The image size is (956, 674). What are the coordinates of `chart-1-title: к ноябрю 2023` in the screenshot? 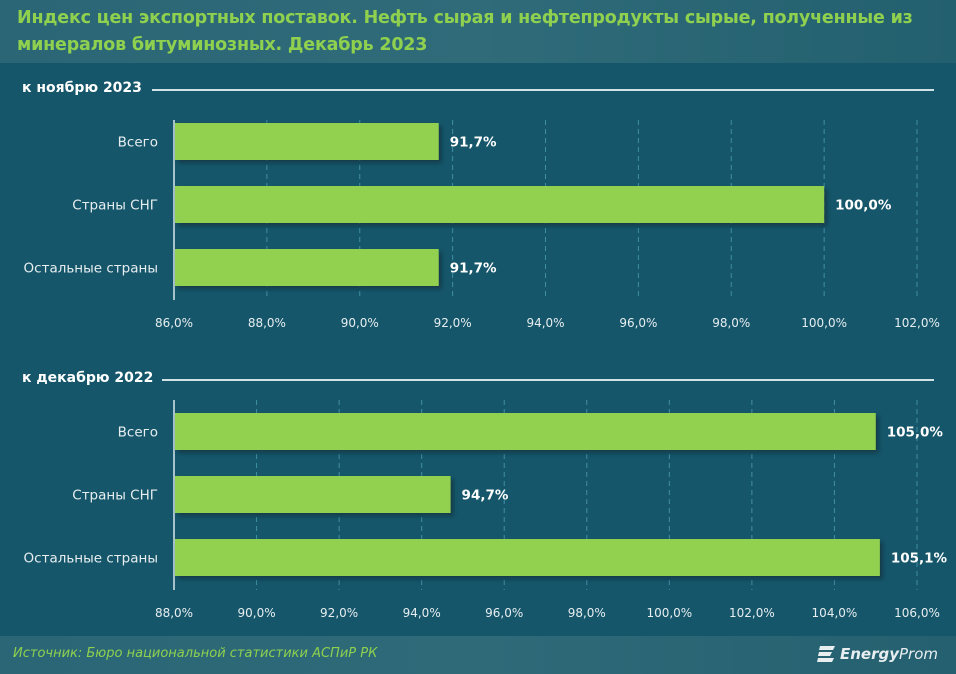 It's located at (82, 88).